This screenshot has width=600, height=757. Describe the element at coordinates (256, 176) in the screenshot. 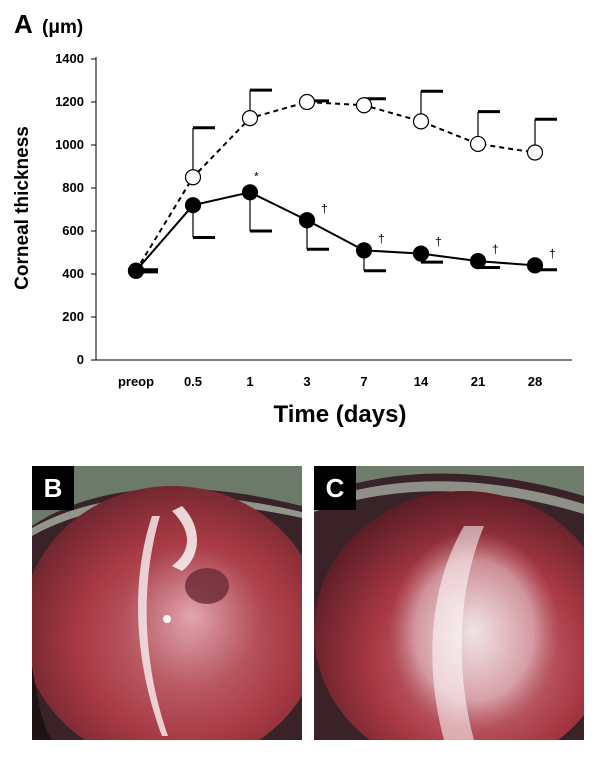

I see `significance-mark: *` at that location.